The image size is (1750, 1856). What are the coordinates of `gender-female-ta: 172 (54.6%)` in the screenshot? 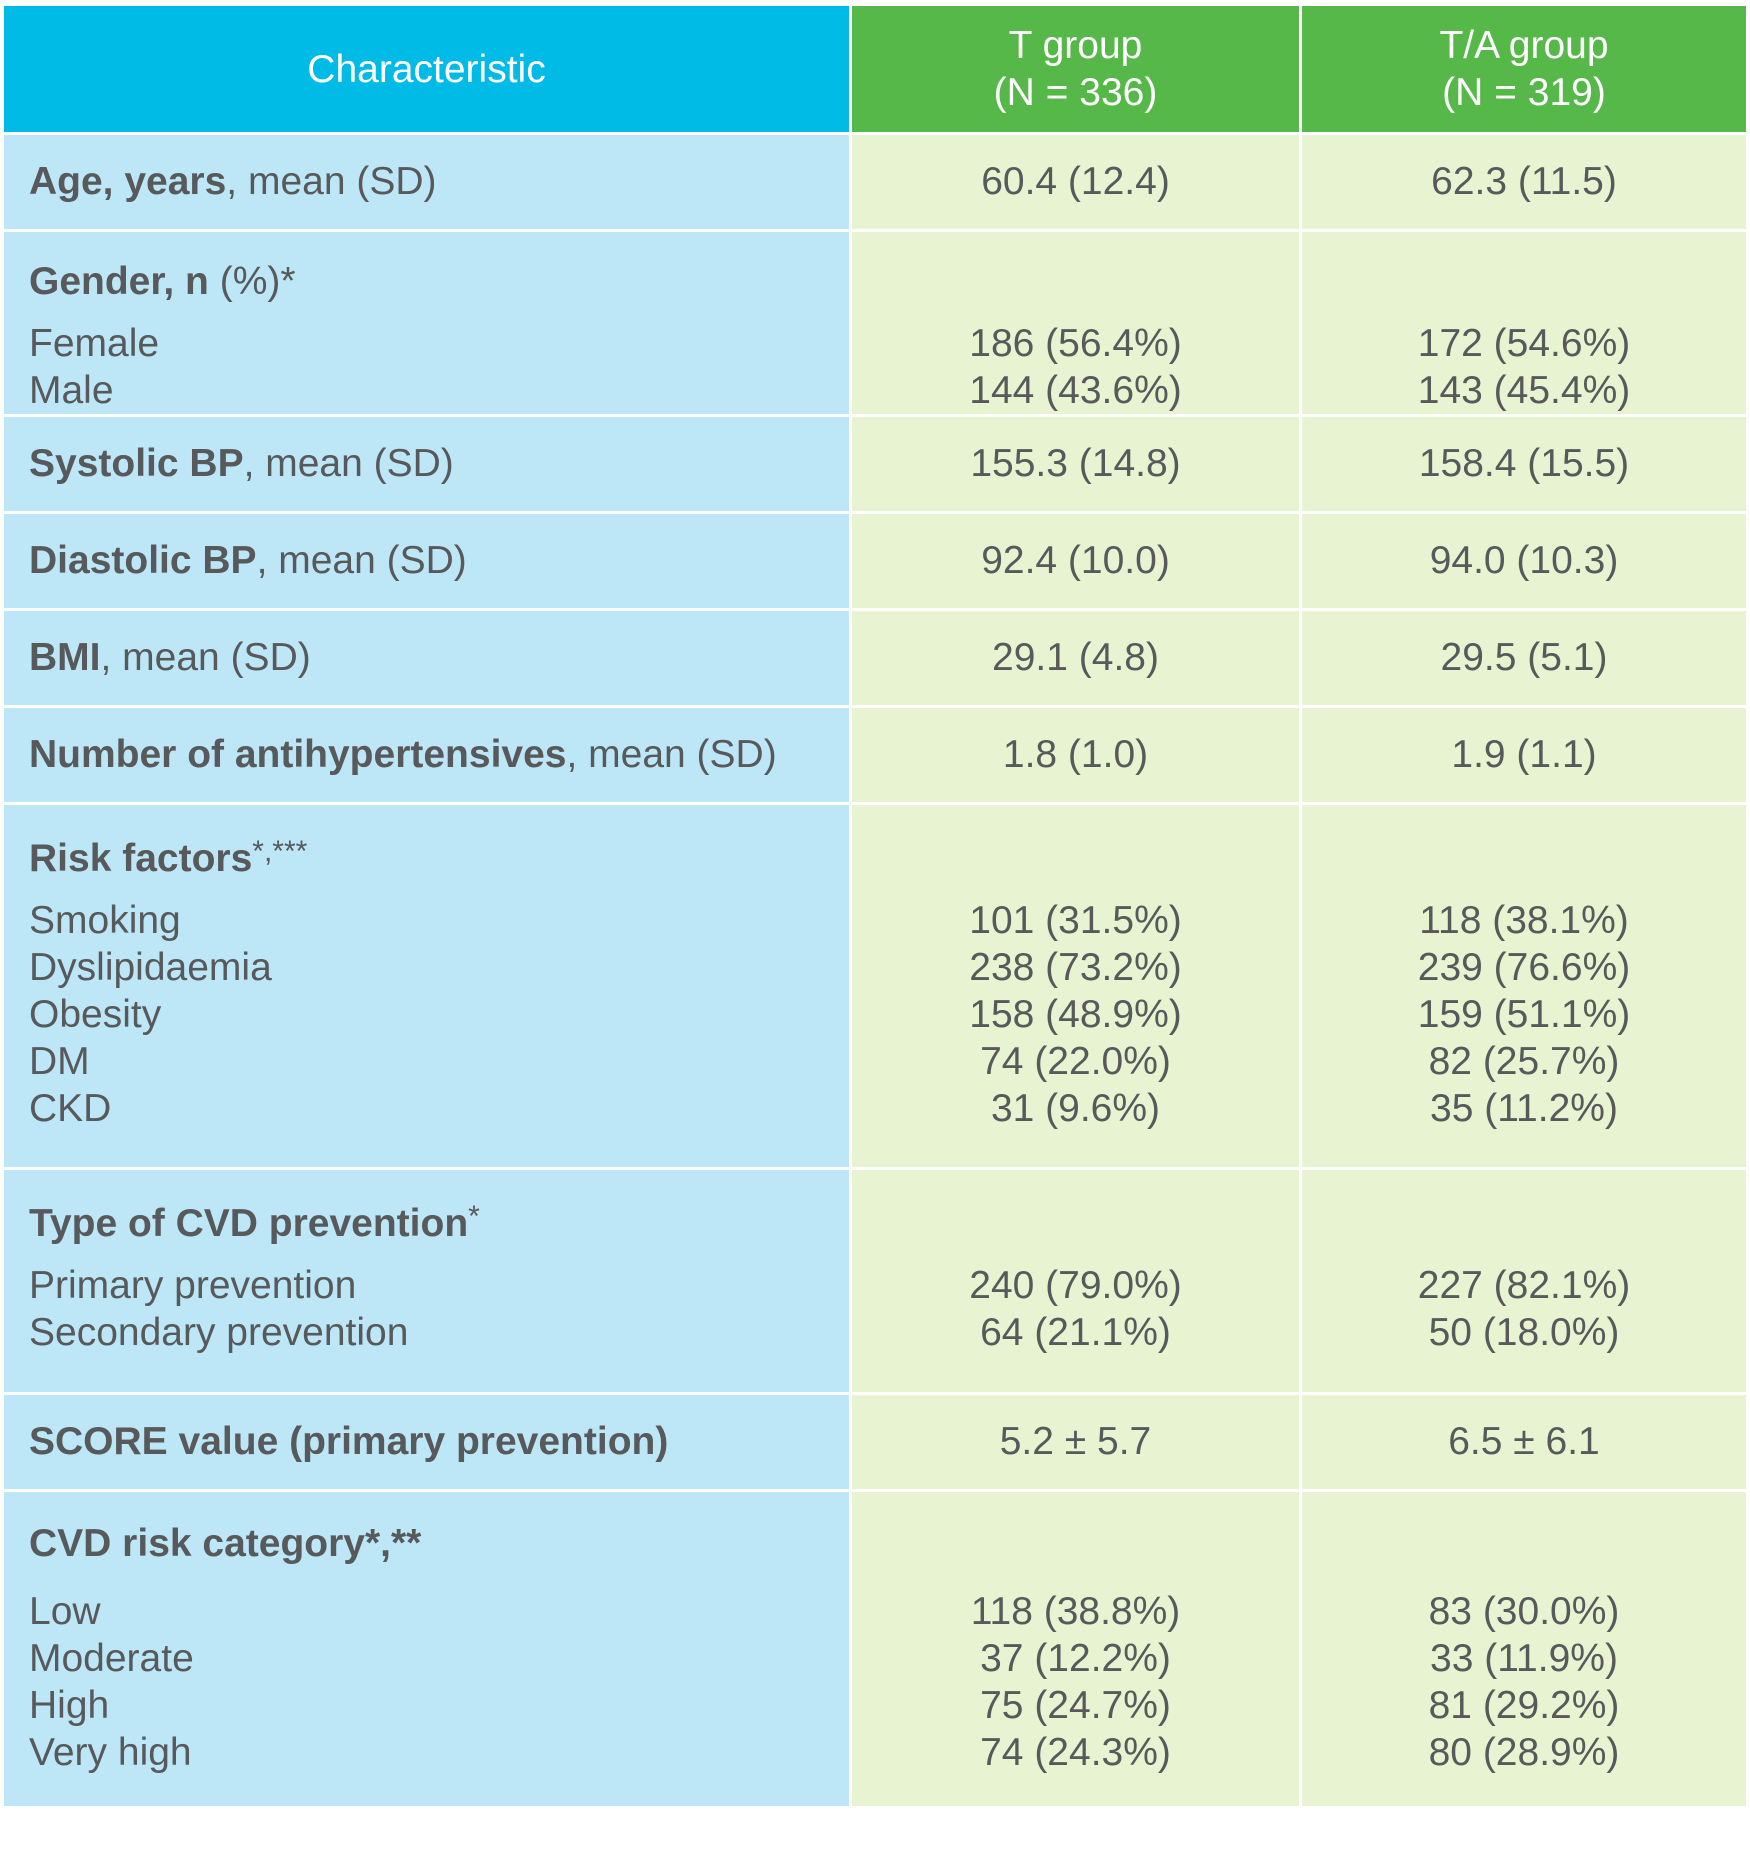 It's located at (1524, 343).